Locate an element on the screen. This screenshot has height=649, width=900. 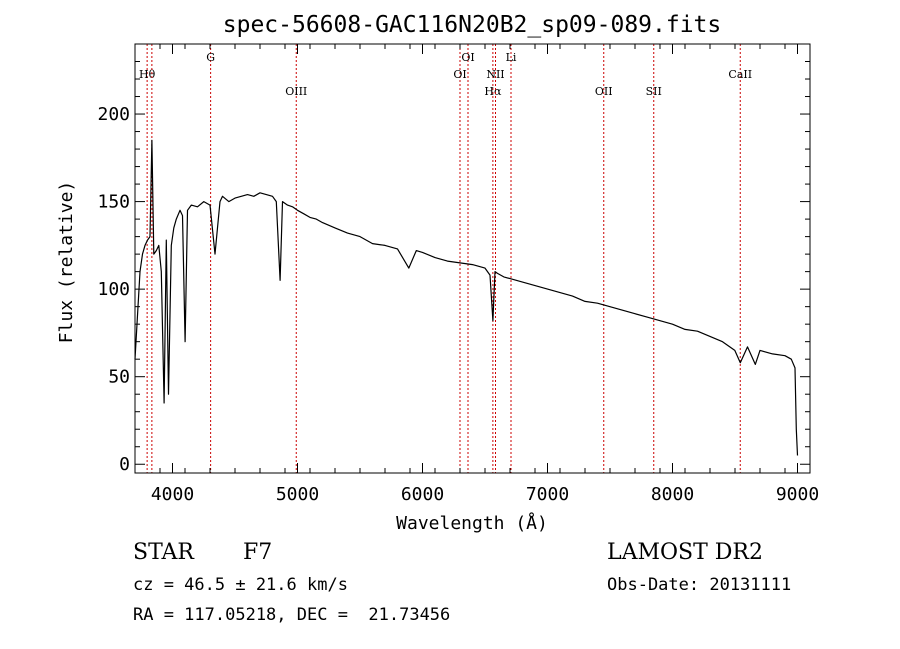
marker-label: OII is located at coordinates (604, 91).